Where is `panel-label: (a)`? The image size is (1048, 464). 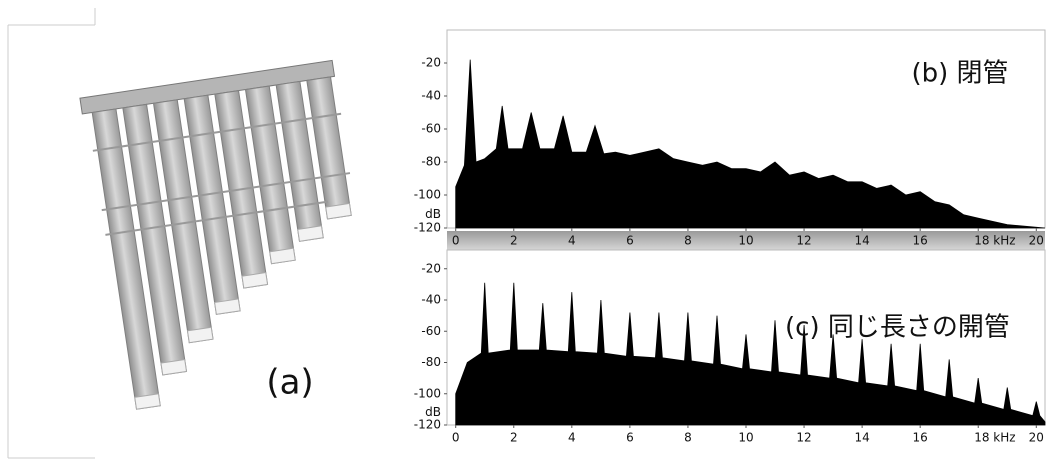 panel-label: (a) is located at coordinates (289, 383).